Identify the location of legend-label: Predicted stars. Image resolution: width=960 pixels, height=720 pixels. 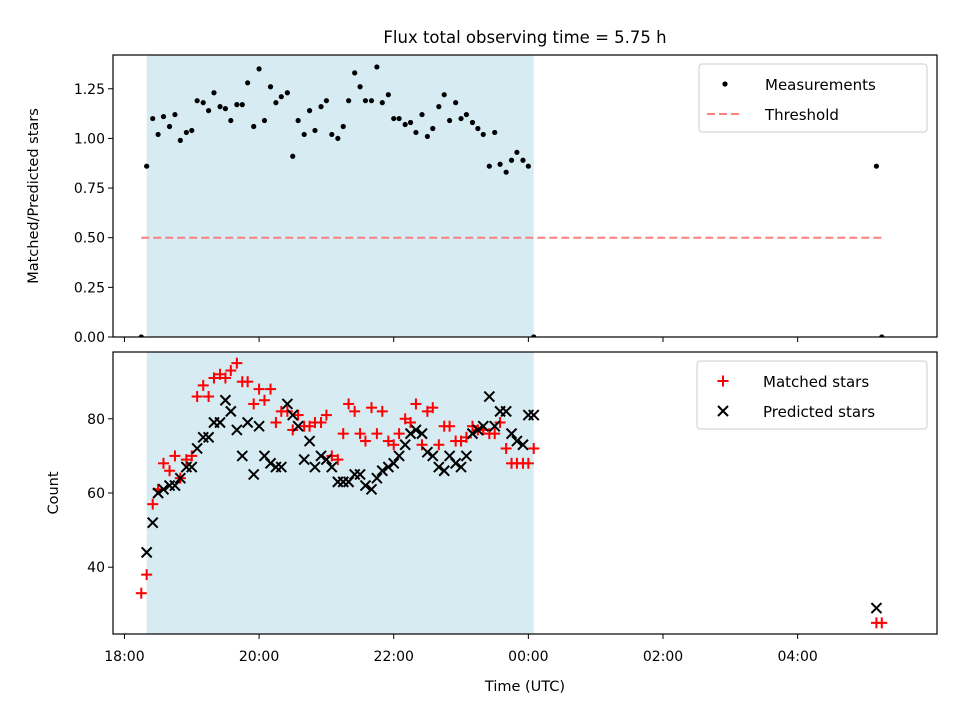
(819, 412).